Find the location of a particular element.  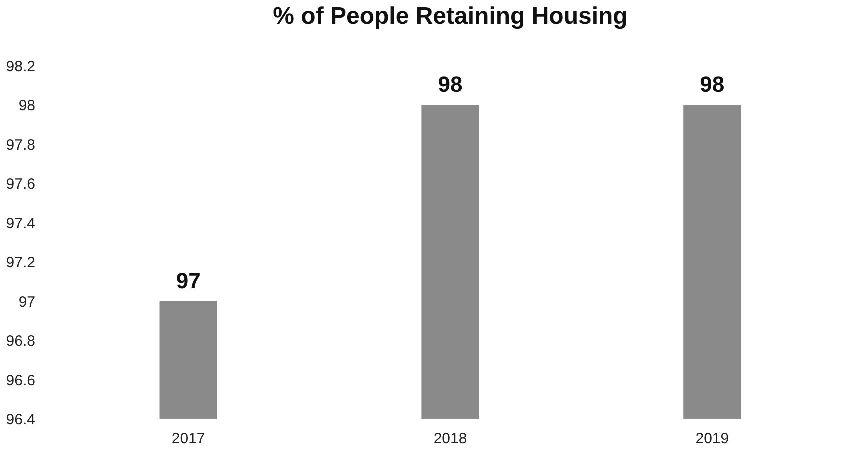

x-tick-label: 2018 is located at coordinates (451, 439).